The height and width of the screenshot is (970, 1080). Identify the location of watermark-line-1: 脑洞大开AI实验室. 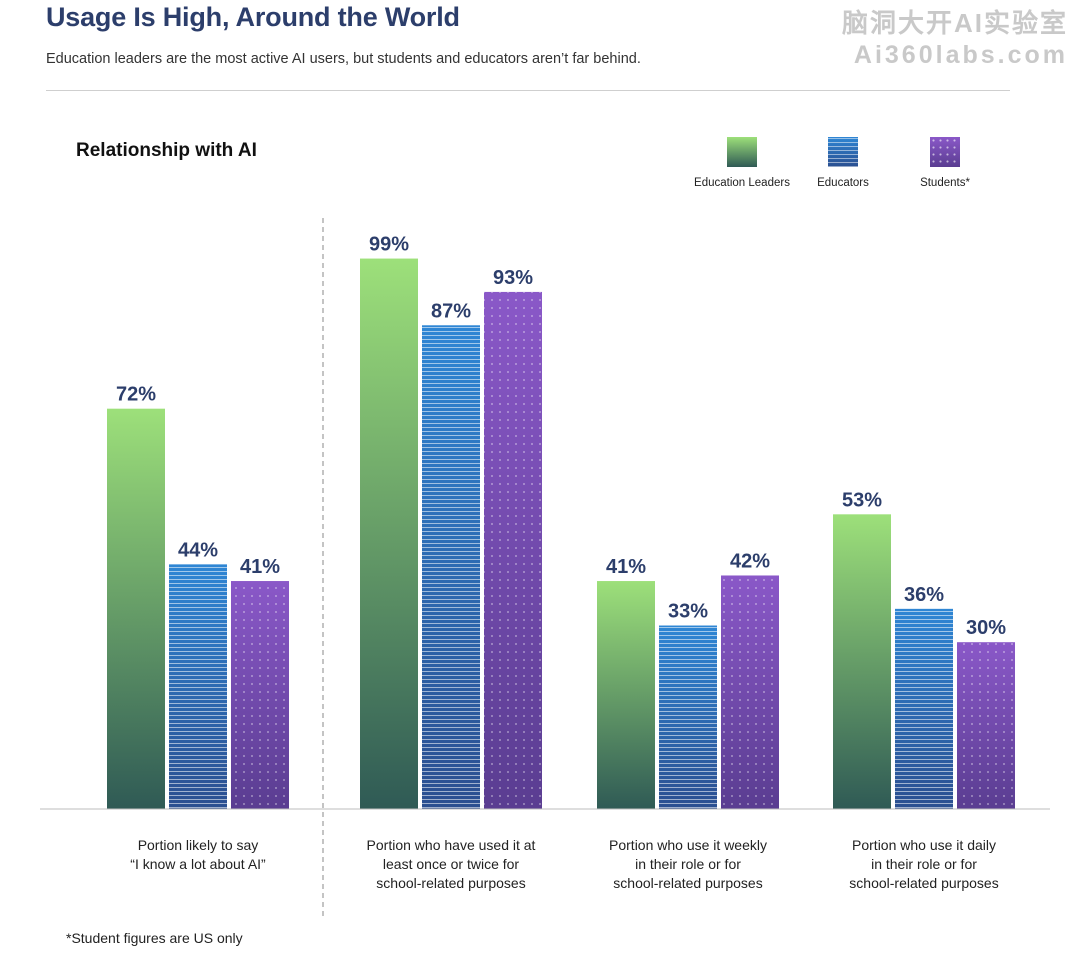
(954, 23).